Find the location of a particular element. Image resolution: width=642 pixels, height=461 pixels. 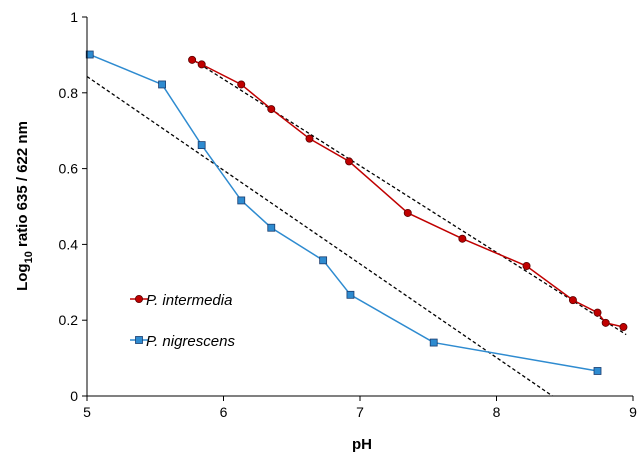

y-axis-title-suffix: ratio 635 / 622 nm is located at coordinates (22, 186).